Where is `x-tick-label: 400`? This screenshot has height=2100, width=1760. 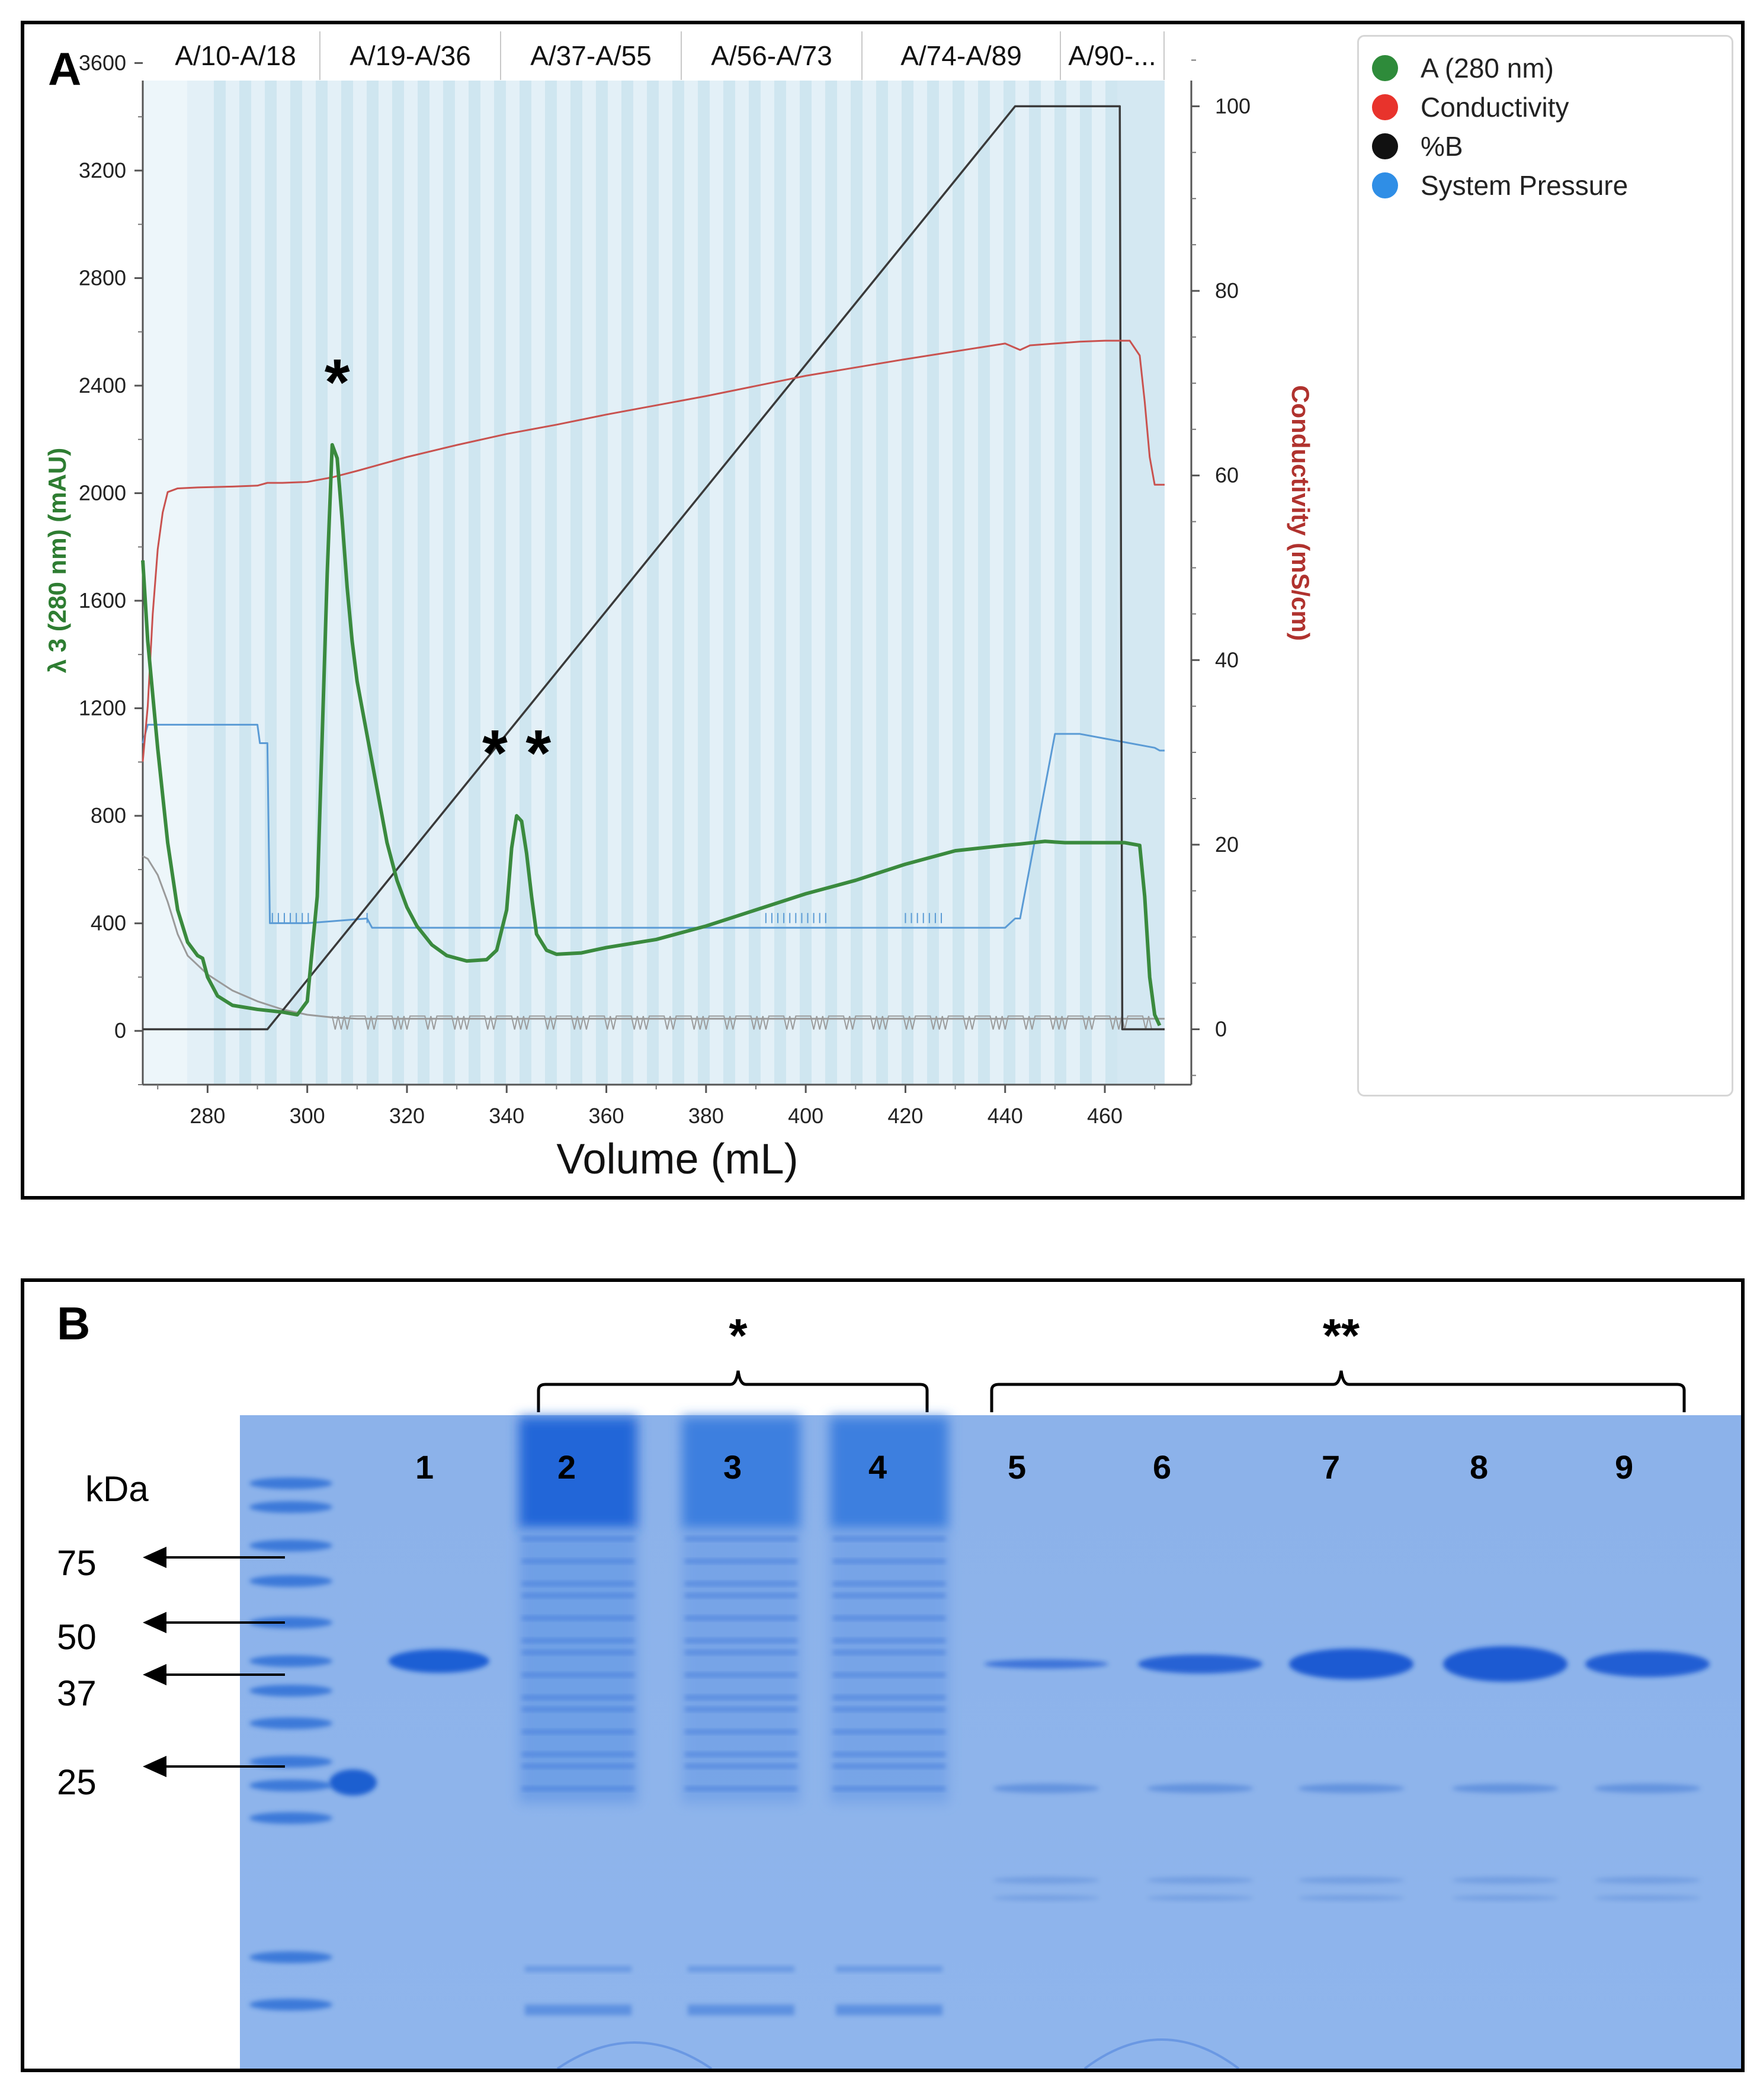
x-tick-label: 400 is located at coordinates (805, 1116).